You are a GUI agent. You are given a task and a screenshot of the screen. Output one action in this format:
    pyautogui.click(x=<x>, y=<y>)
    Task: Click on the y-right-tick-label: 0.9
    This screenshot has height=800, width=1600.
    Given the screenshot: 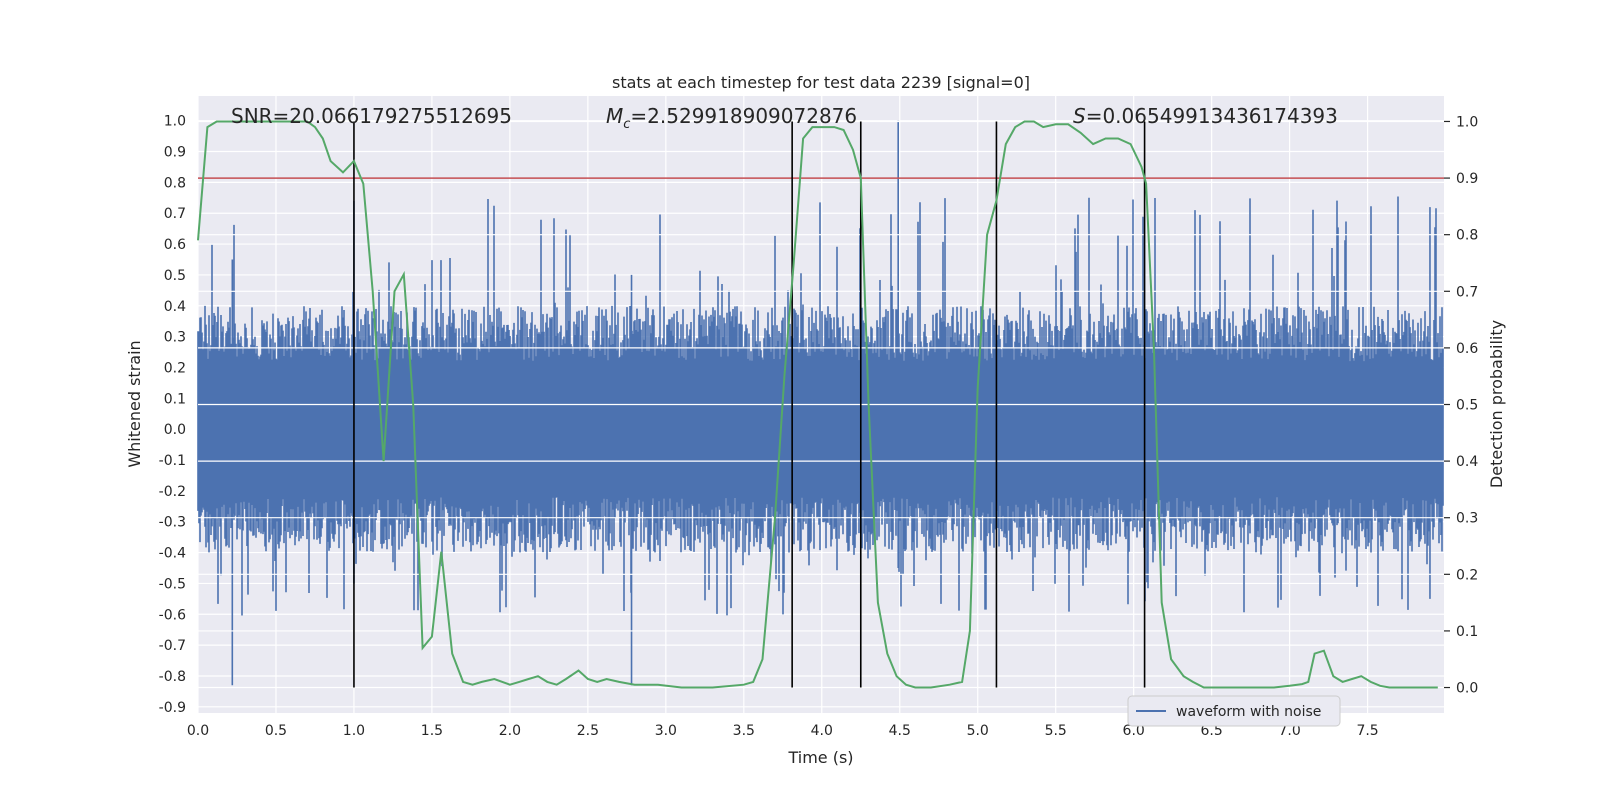 What is the action you would take?
    pyautogui.click(x=1467, y=179)
    